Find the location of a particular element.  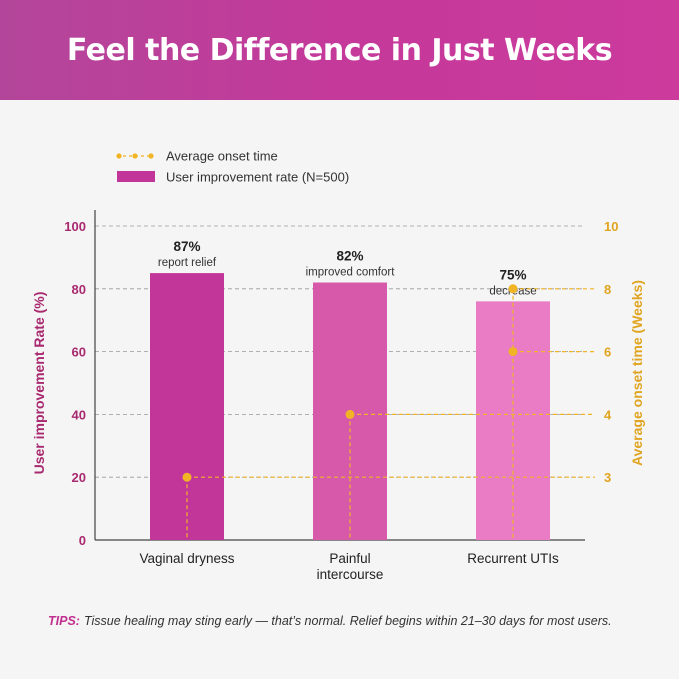

left-tick-label: 60 is located at coordinates (79, 352).